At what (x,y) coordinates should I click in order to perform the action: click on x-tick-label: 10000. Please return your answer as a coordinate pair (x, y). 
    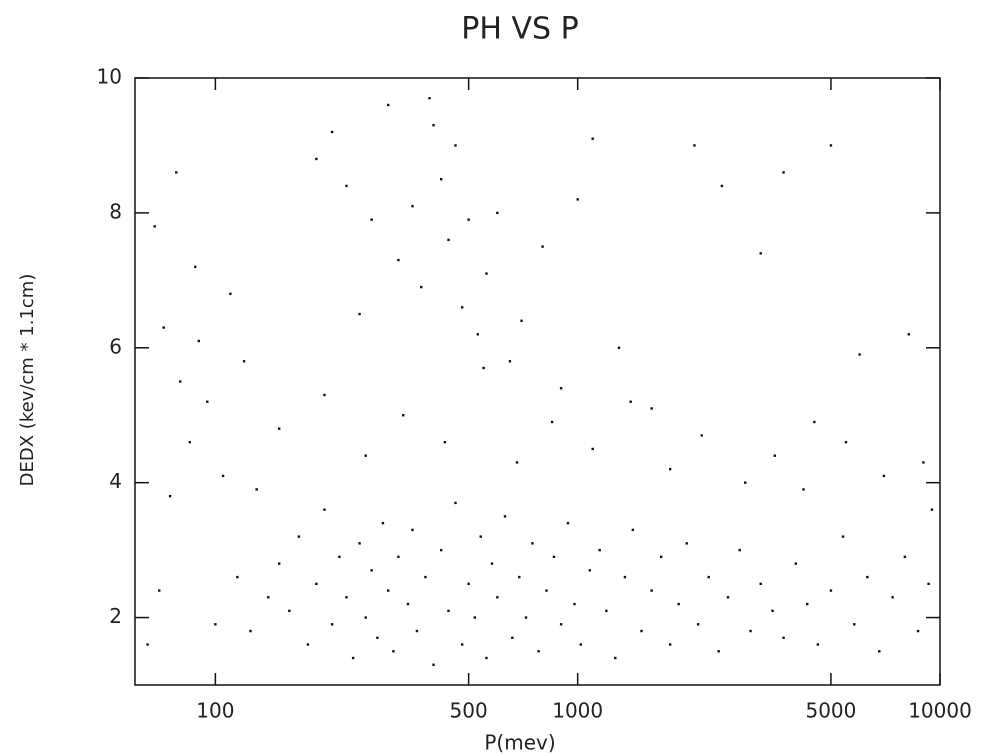
    Looking at the image, I should click on (940, 711).